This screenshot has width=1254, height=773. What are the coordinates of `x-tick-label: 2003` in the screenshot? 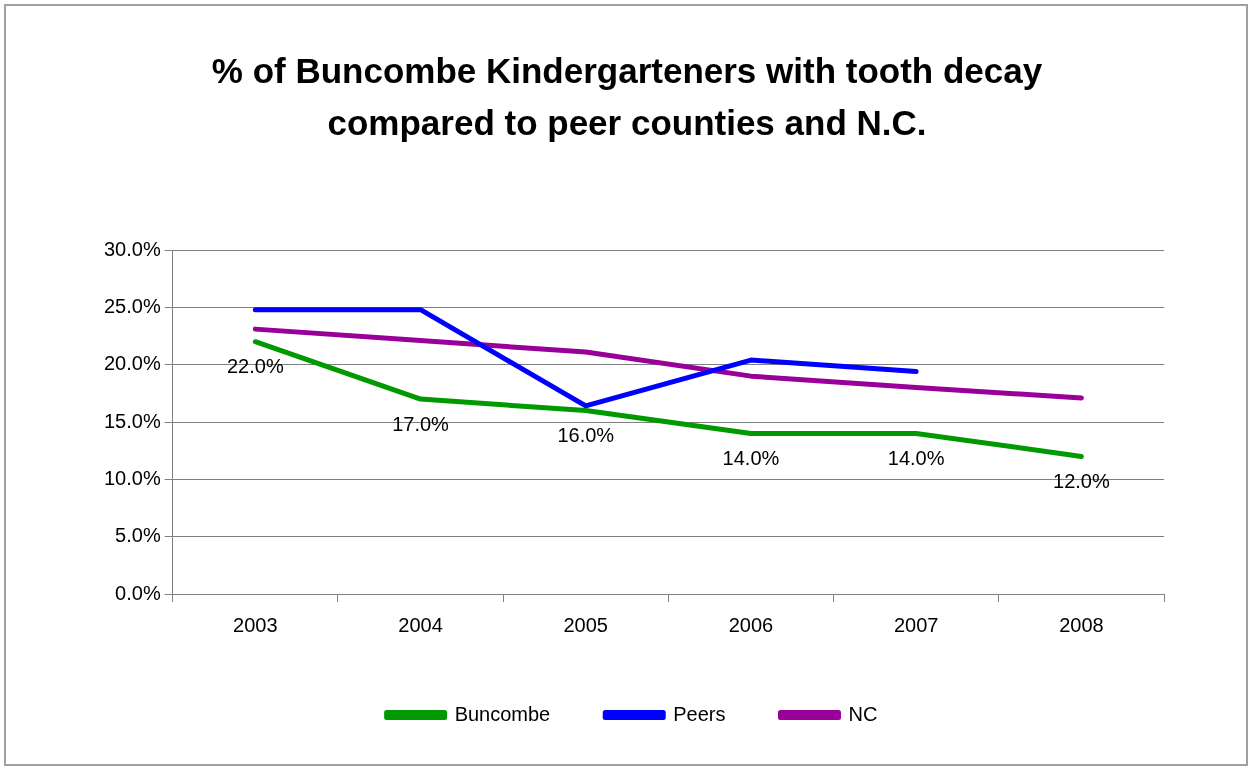 It's located at (255, 624).